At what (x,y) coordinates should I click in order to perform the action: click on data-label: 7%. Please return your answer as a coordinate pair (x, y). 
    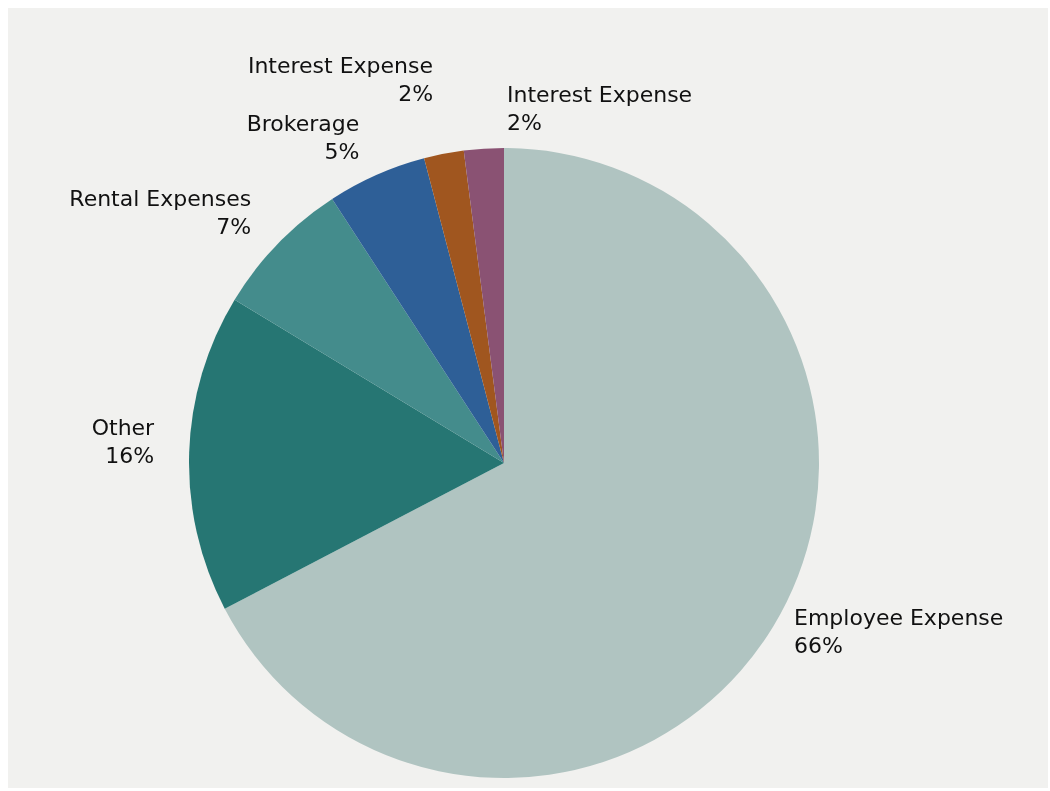
    Looking at the image, I should click on (234, 226).